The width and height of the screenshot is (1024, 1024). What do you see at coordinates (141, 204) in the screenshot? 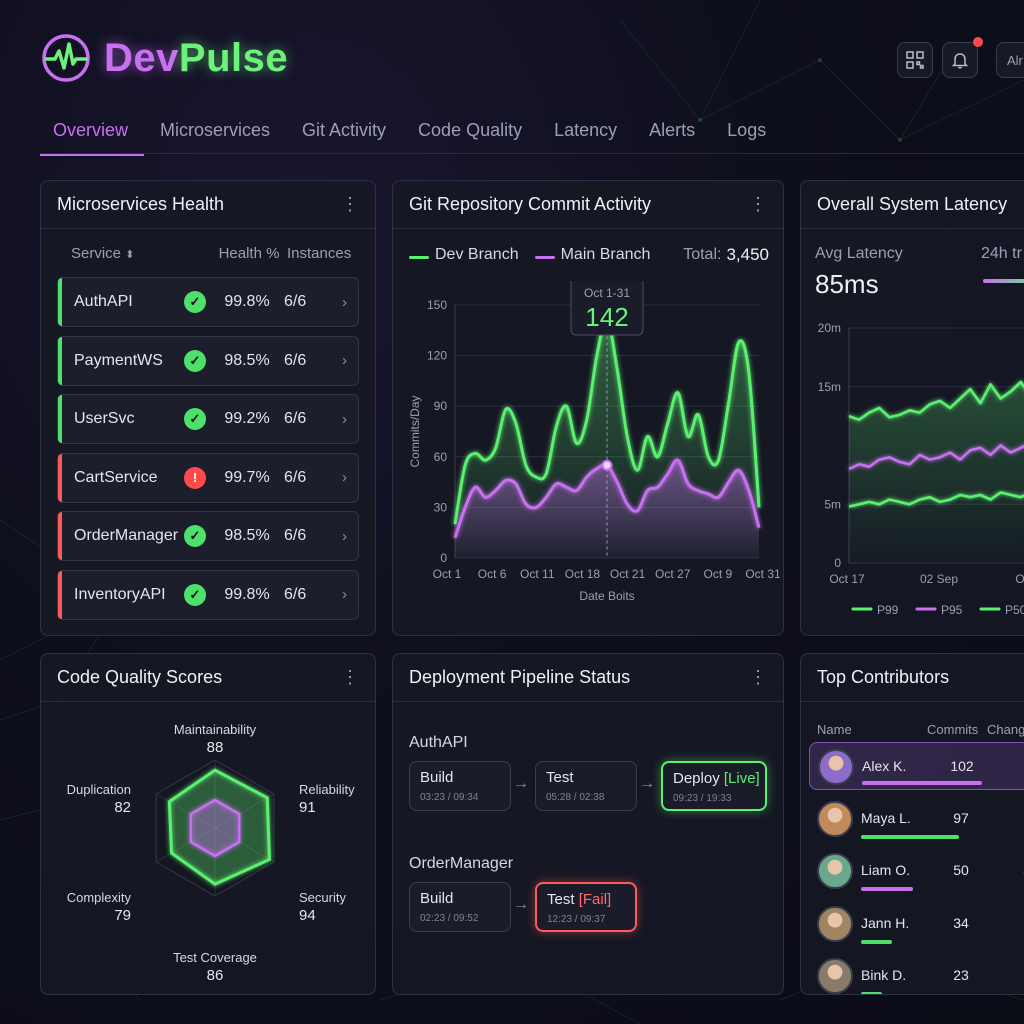
I see `panel-title: Microservices Health` at bounding box center [141, 204].